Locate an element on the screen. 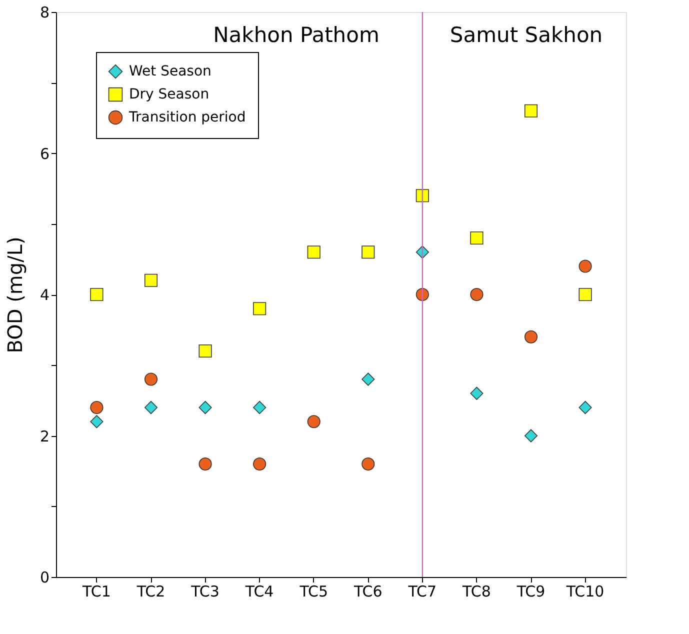  x-tick-label: TC5 is located at coordinates (313, 591).